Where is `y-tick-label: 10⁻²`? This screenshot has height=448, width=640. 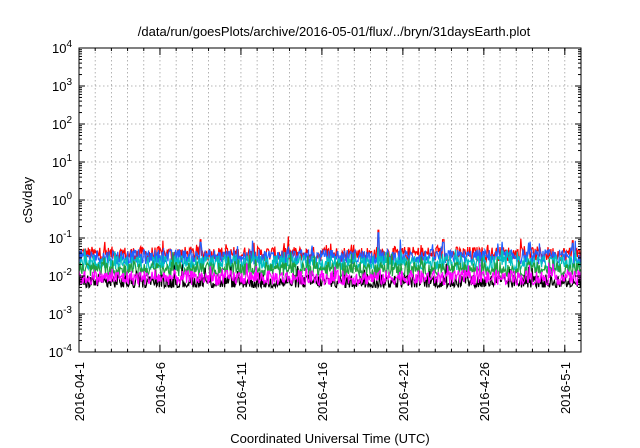 y-tick-label: 10⁻² is located at coordinates (61, 275).